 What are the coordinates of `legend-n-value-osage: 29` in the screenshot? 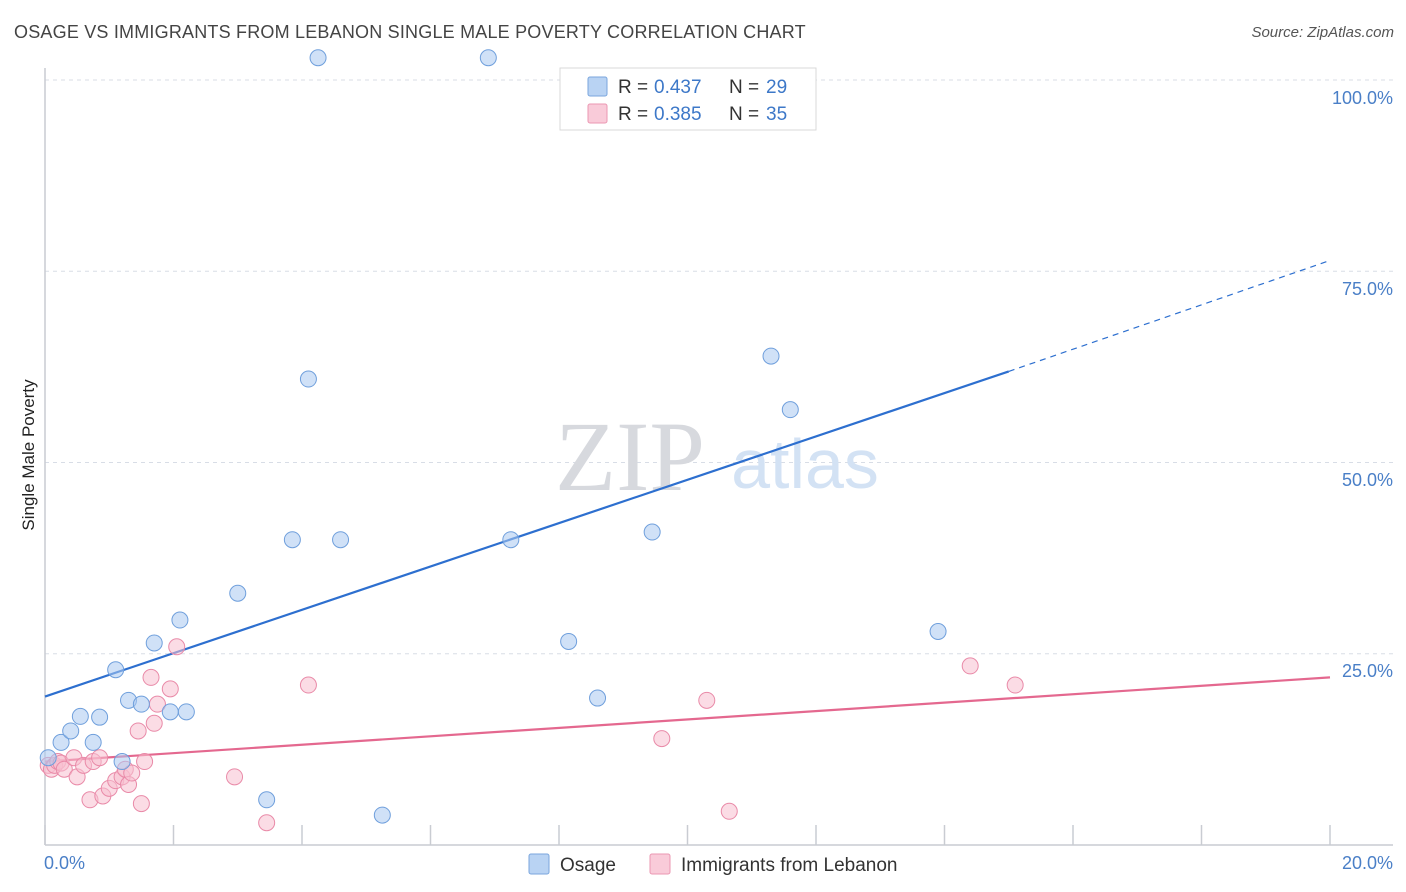 It's located at (776, 87).